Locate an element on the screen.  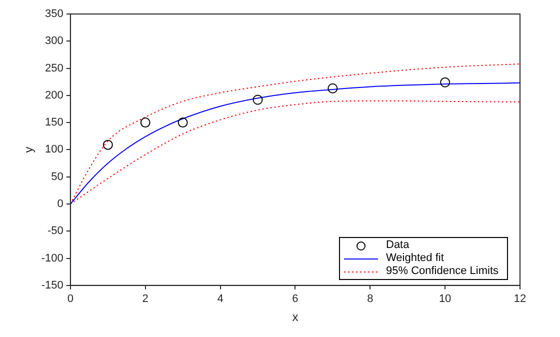
y-tick-label: 0 is located at coordinates (60, 204).